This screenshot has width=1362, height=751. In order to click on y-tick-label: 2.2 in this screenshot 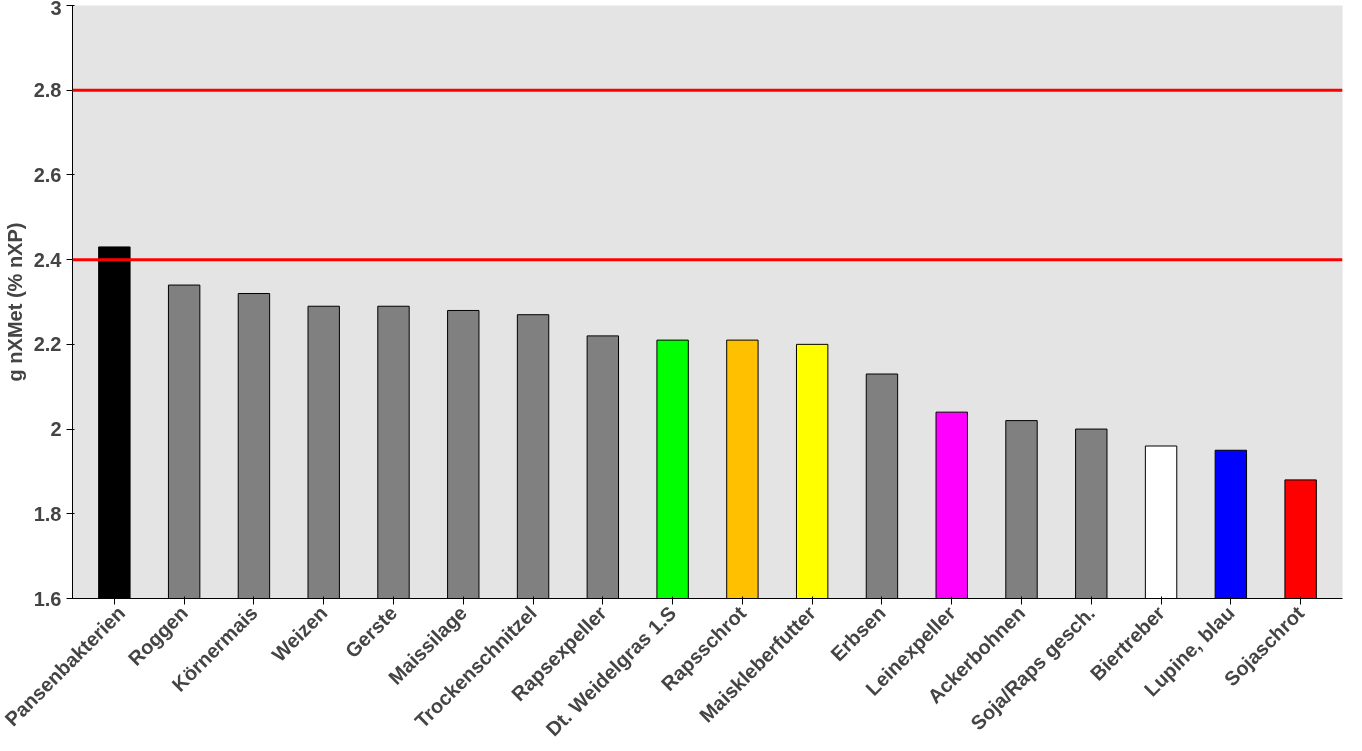, I will do `click(47, 344)`.